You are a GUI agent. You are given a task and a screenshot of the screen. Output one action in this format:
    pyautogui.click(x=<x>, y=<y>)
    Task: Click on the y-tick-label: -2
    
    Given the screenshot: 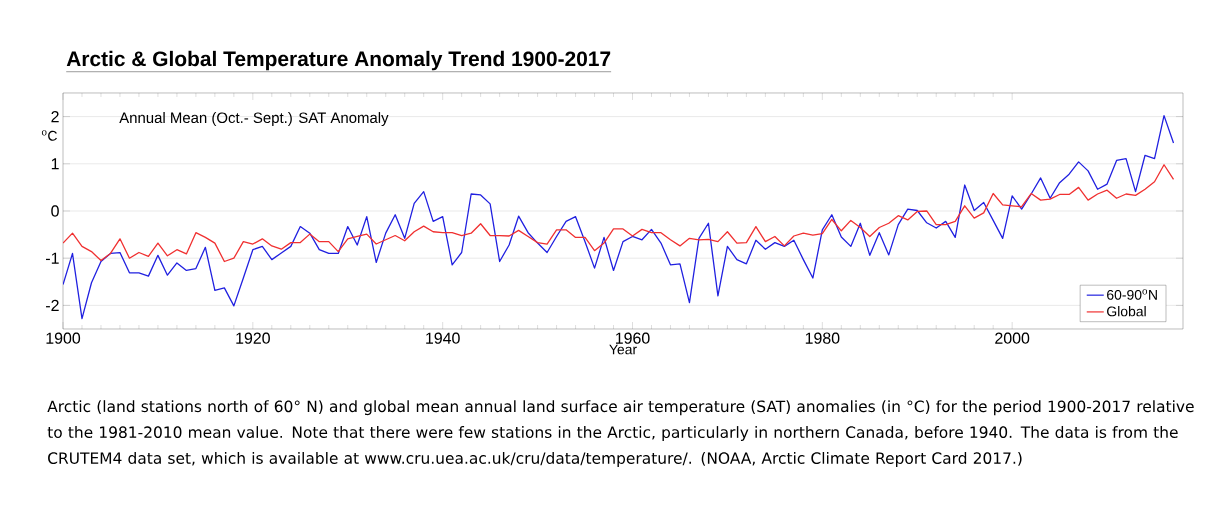 What is the action you would take?
    pyautogui.click(x=52, y=305)
    